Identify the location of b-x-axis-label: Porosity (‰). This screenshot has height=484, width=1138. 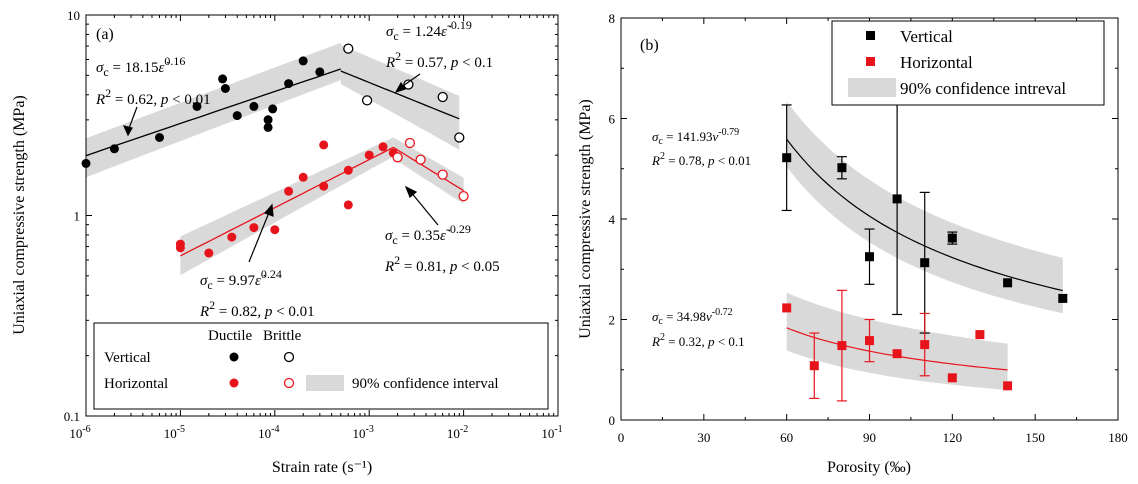
(869, 467).